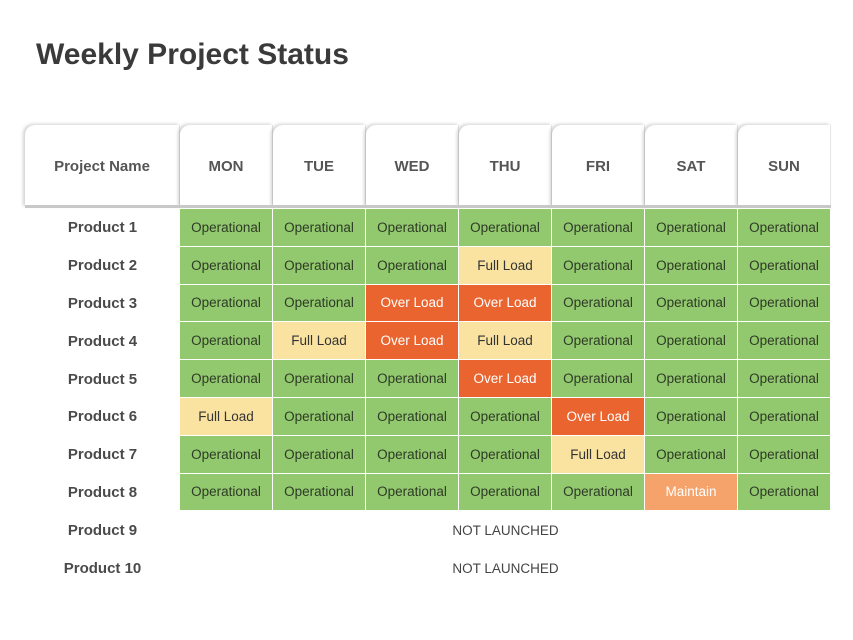  Describe the element at coordinates (102, 455) in the screenshot. I see `product-name: Product 7` at that location.